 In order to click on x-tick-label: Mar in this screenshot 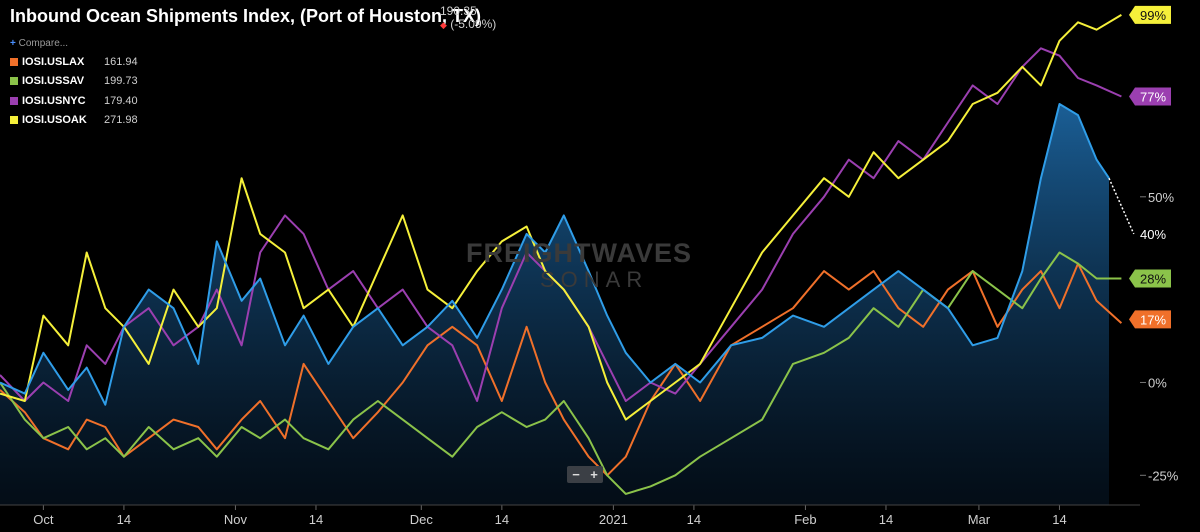, I will do `click(979, 519)`.